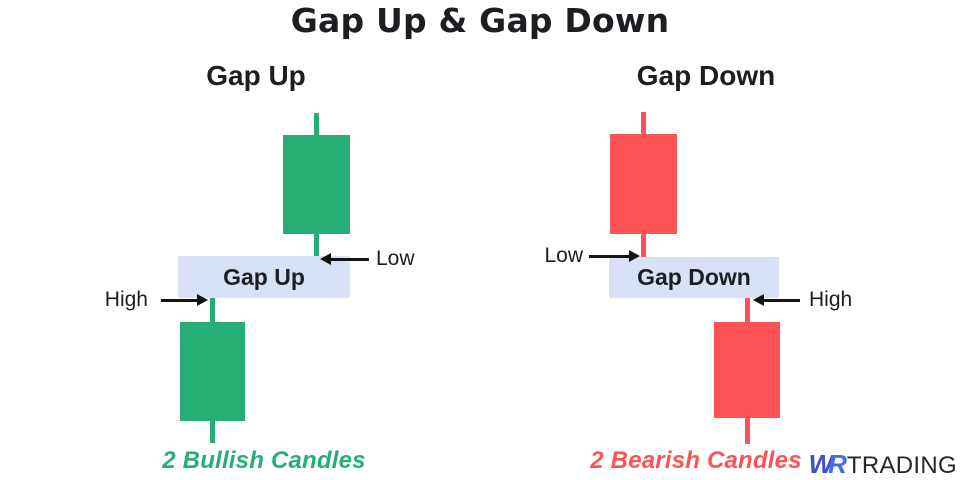 This screenshot has width=960, height=480. Describe the element at coordinates (126, 299) in the screenshot. I see `gap-up-high-label: High` at that location.